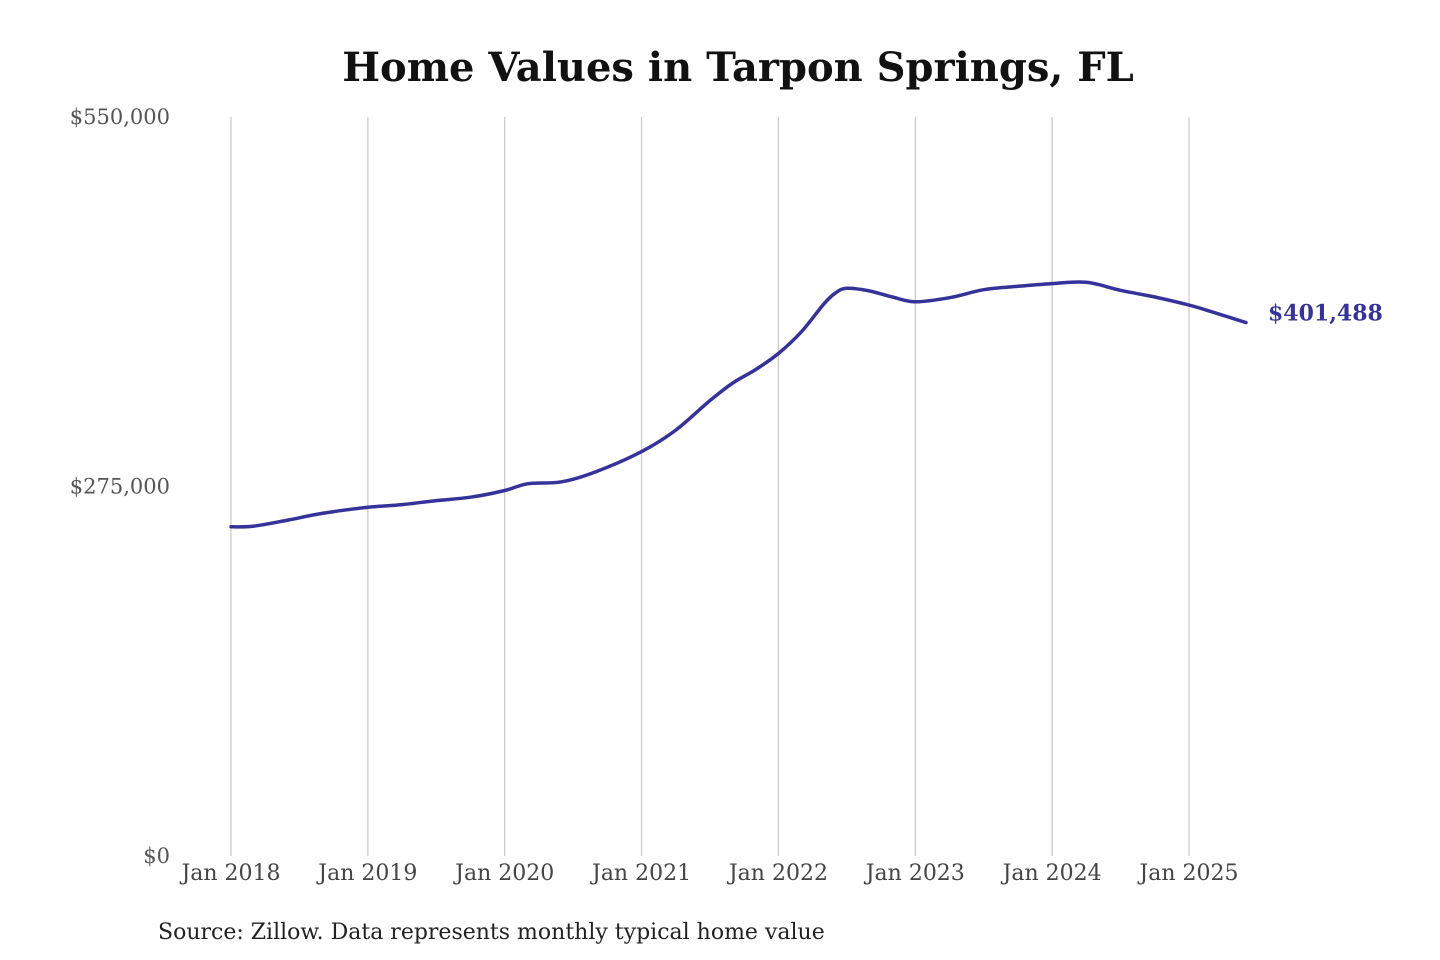 This screenshot has height=960, width=1440. I want to click on x-tick-label-2020-01: Jan 2020, so click(503, 873).